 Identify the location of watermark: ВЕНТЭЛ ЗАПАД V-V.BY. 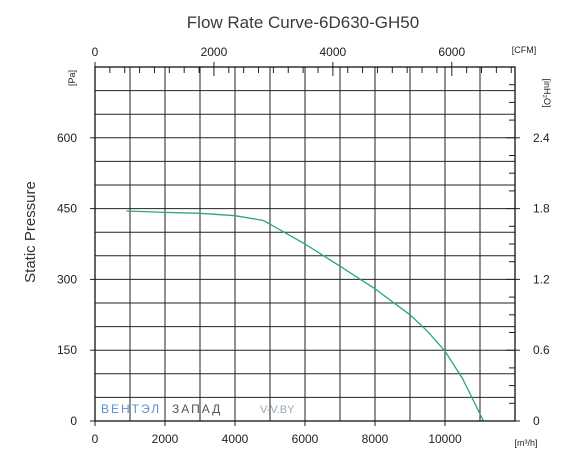
(198, 409).